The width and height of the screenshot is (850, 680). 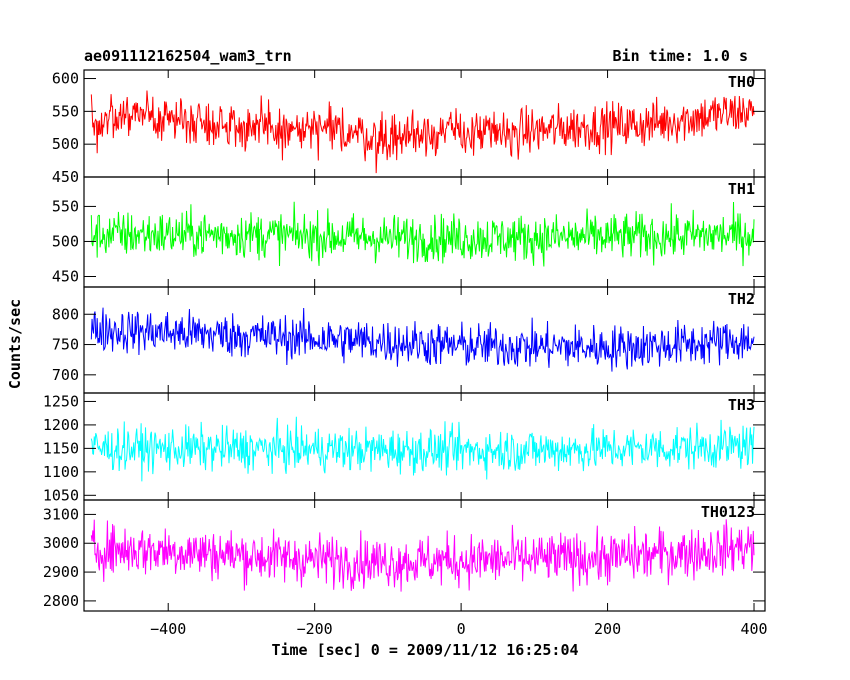 What do you see at coordinates (65, 314) in the screenshot?
I see `y-tick-label: 800` at bounding box center [65, 314].